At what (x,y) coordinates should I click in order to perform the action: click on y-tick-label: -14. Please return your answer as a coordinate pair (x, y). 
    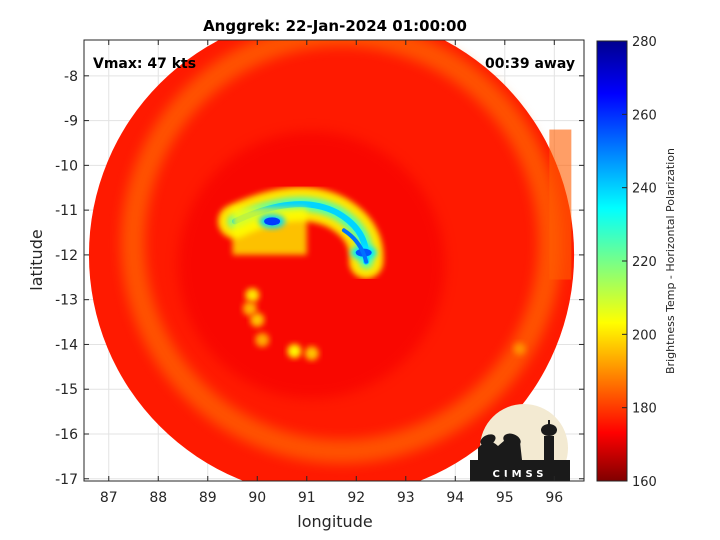
    Looking at the image, I should click on (66, 345).